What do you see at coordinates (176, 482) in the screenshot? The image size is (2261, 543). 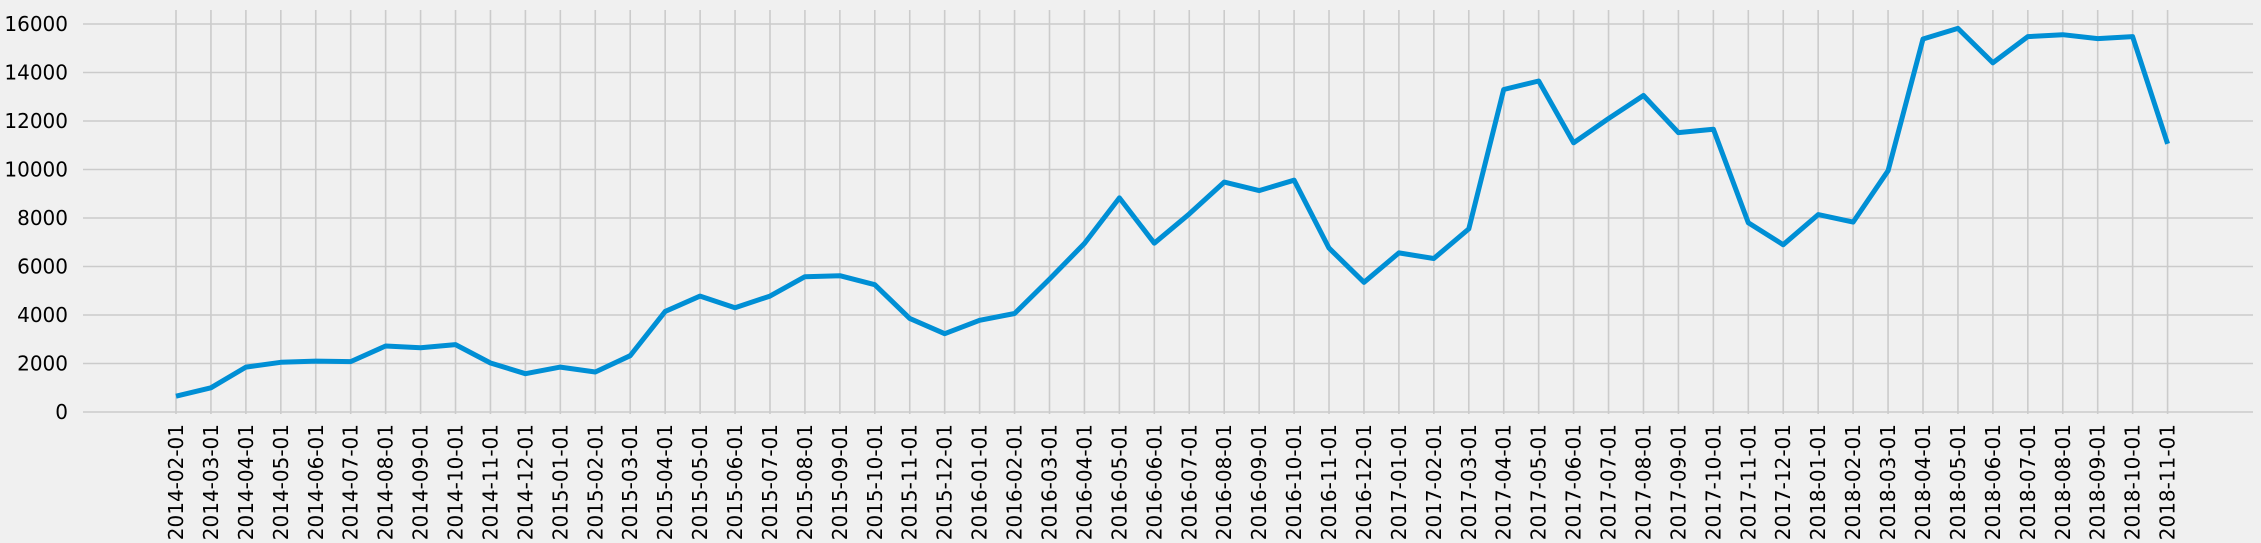 I see `x-tick-label: 2014-02-01` at bounding box center [176, 482].